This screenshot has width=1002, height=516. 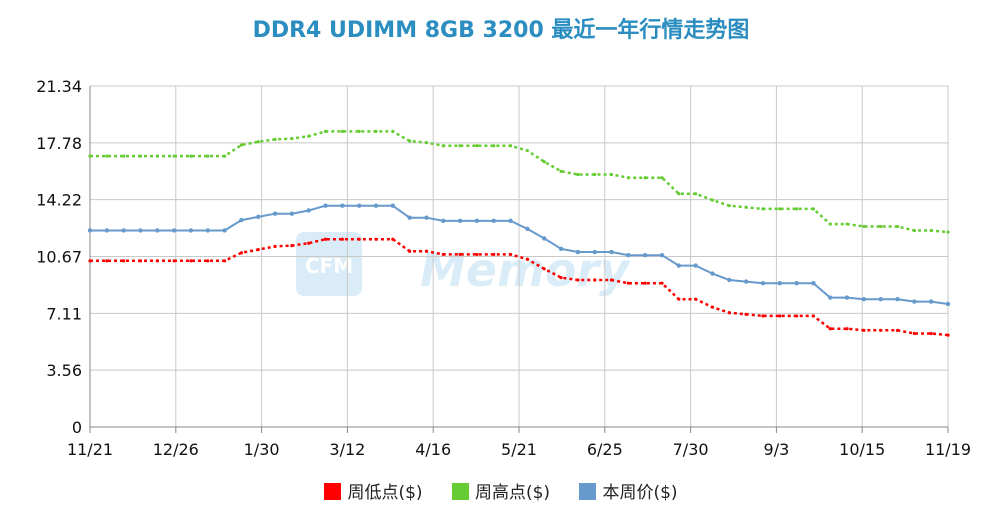 What do you see at coordinates (64, 313) in the screenshot?
I see `y-tick-label: 7.11` at bounding box center [64, 313].